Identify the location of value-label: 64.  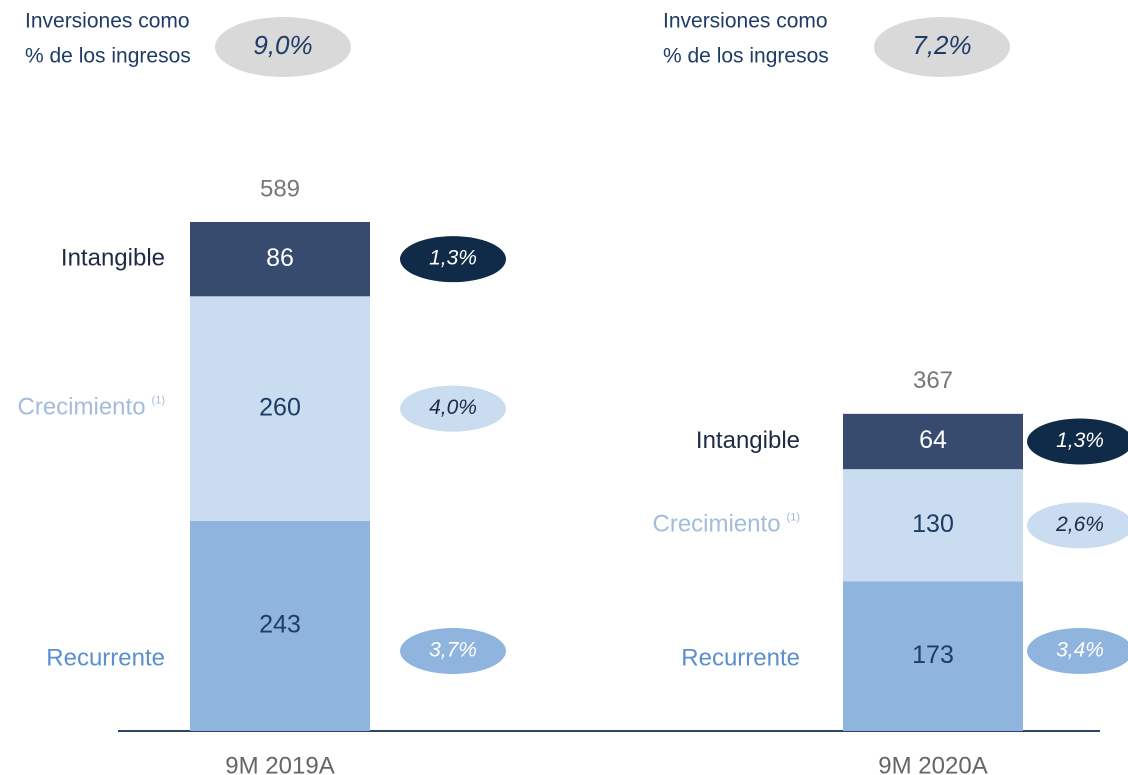
(933, 440).